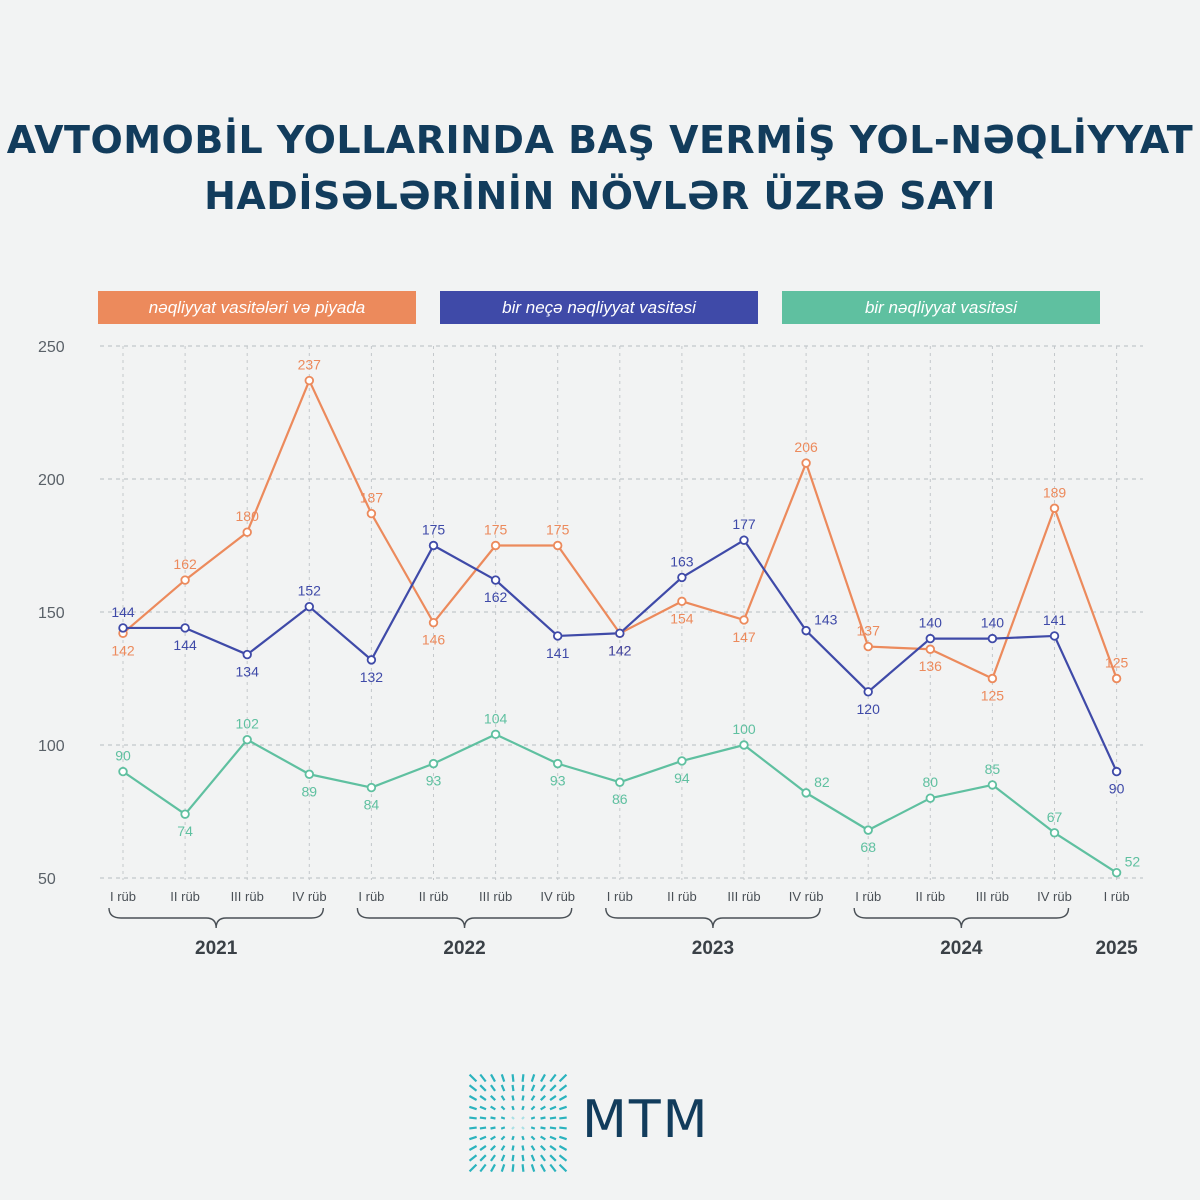  I want to click on data-label: 89, so click(310, 791).